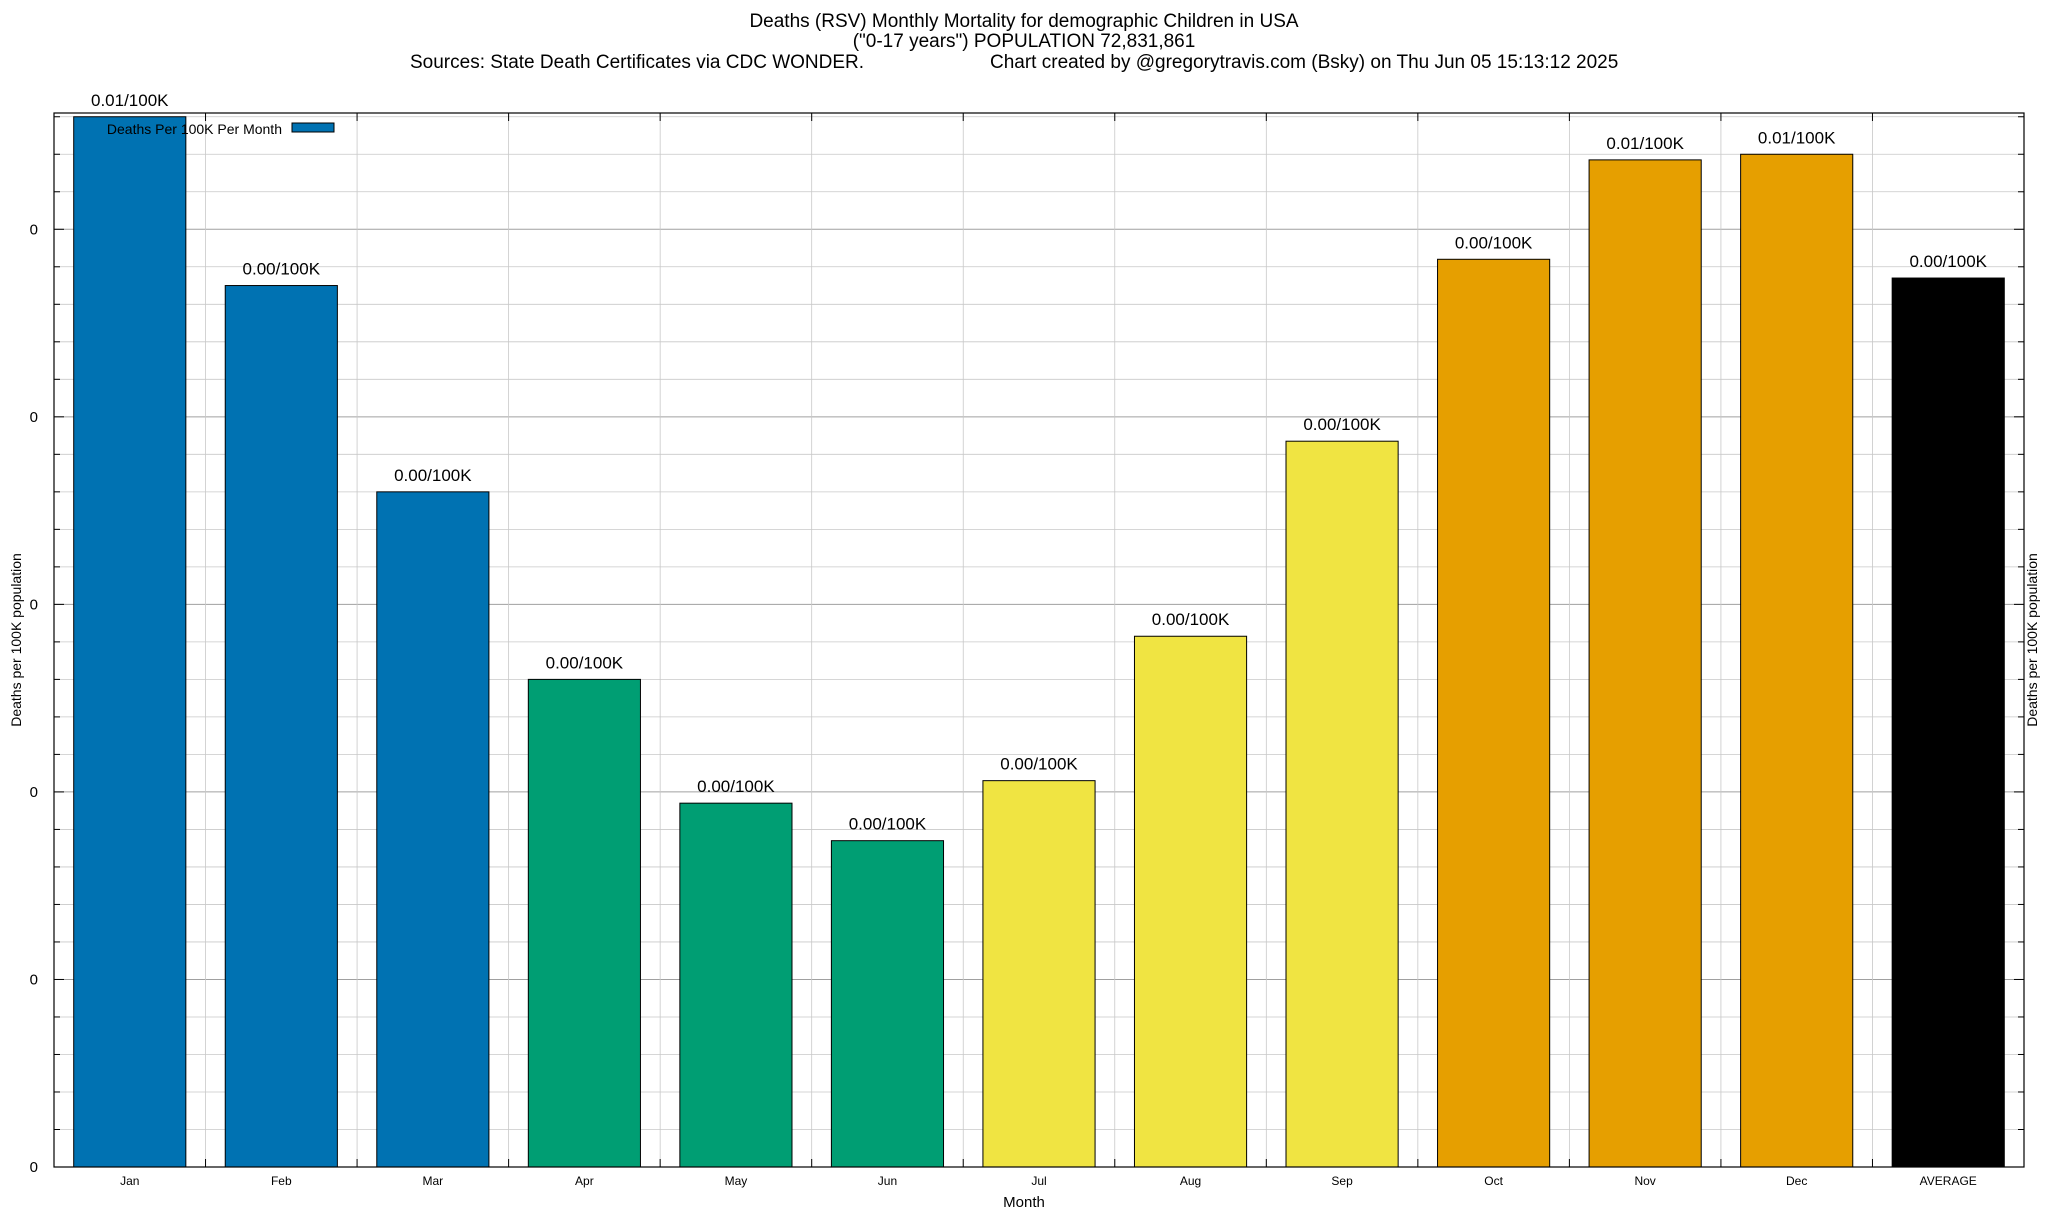  What do you see at coordinates (1190, 901) in the screenshot?
I see `bar-aug` at bounding box center [1190, 901].